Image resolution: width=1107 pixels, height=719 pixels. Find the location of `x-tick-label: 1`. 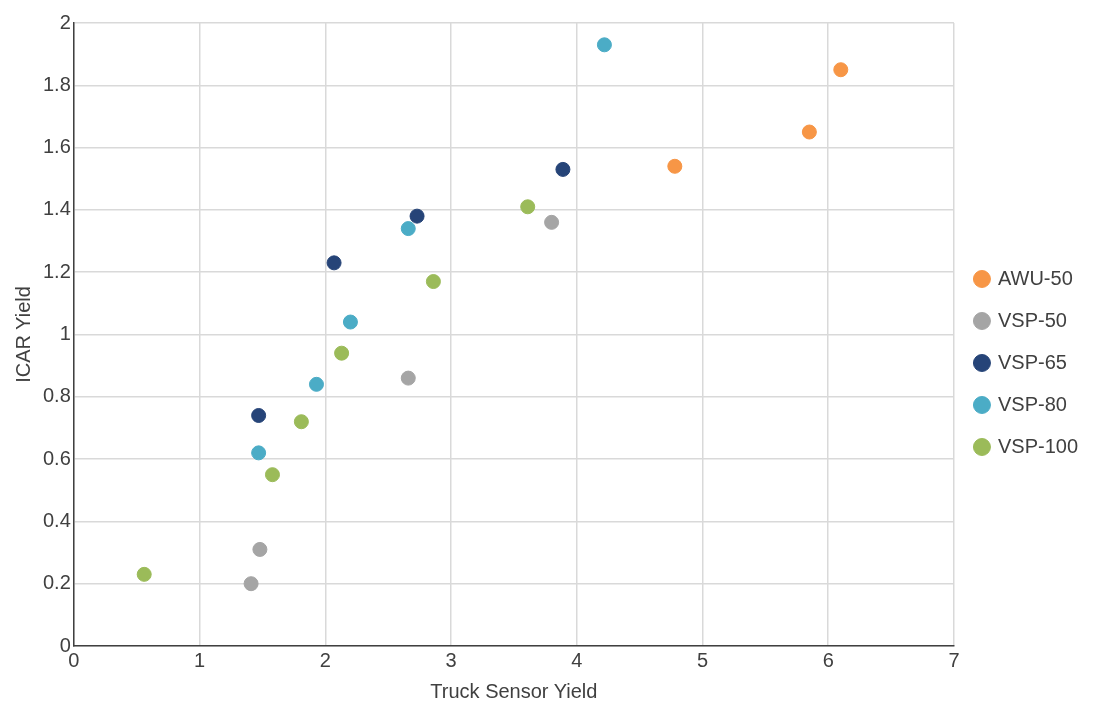

x-tick-label: 1 is located at coordinates (199, 659).